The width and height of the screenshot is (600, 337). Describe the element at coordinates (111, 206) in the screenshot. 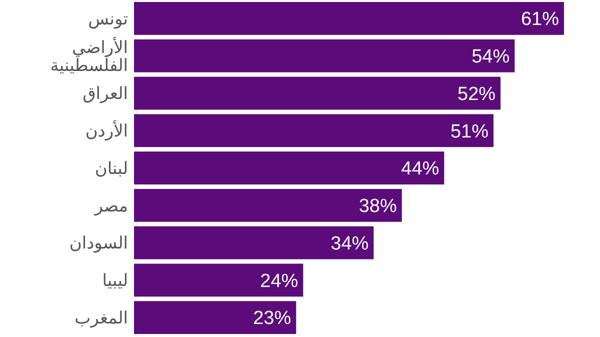

I see `y-tick-label: مصر` at that location.